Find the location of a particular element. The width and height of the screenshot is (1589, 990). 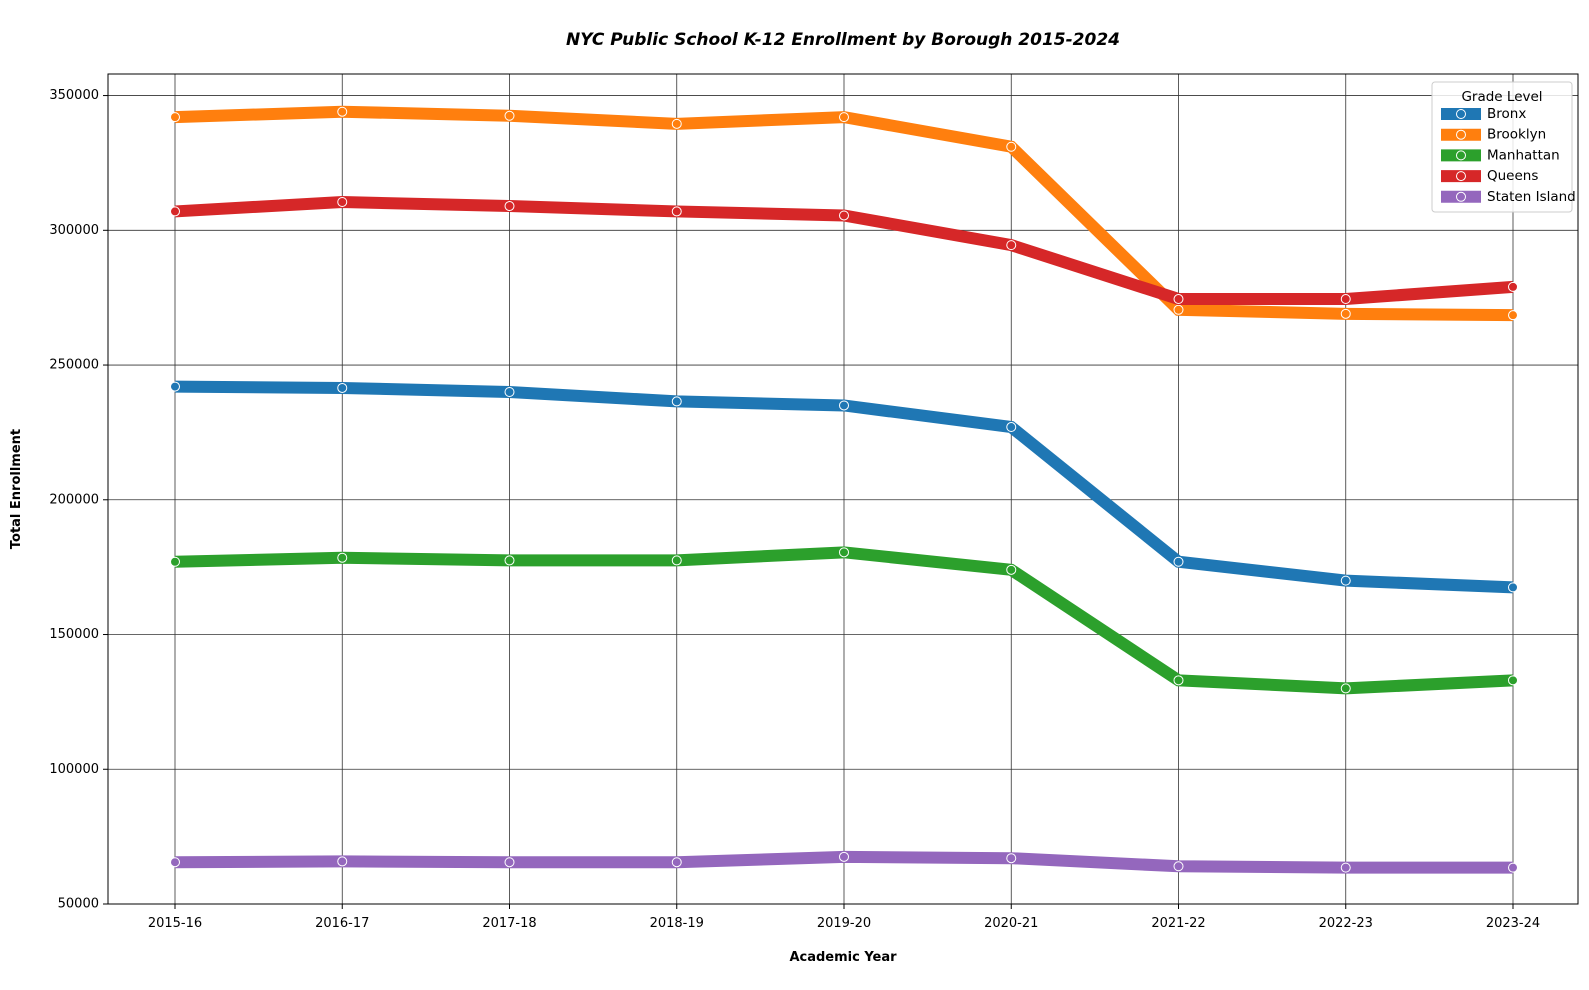

x-axis-label: Academic Year is located at coordinates (843, 957).